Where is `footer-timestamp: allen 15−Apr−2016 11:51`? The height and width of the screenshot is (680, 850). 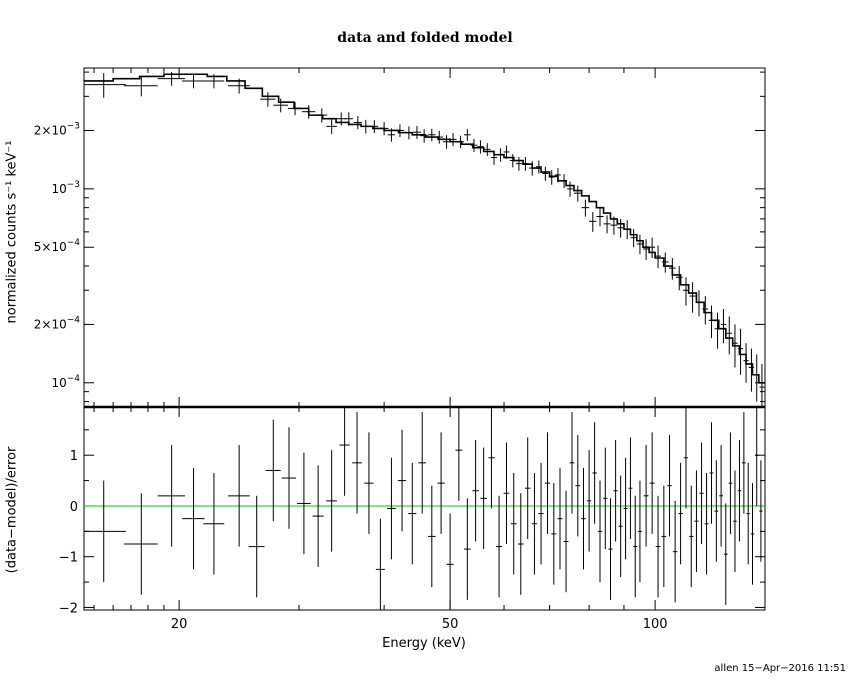 footer-timestamp: allen 15−Apr−2016 11:51 is located at coordinates (780, 668).